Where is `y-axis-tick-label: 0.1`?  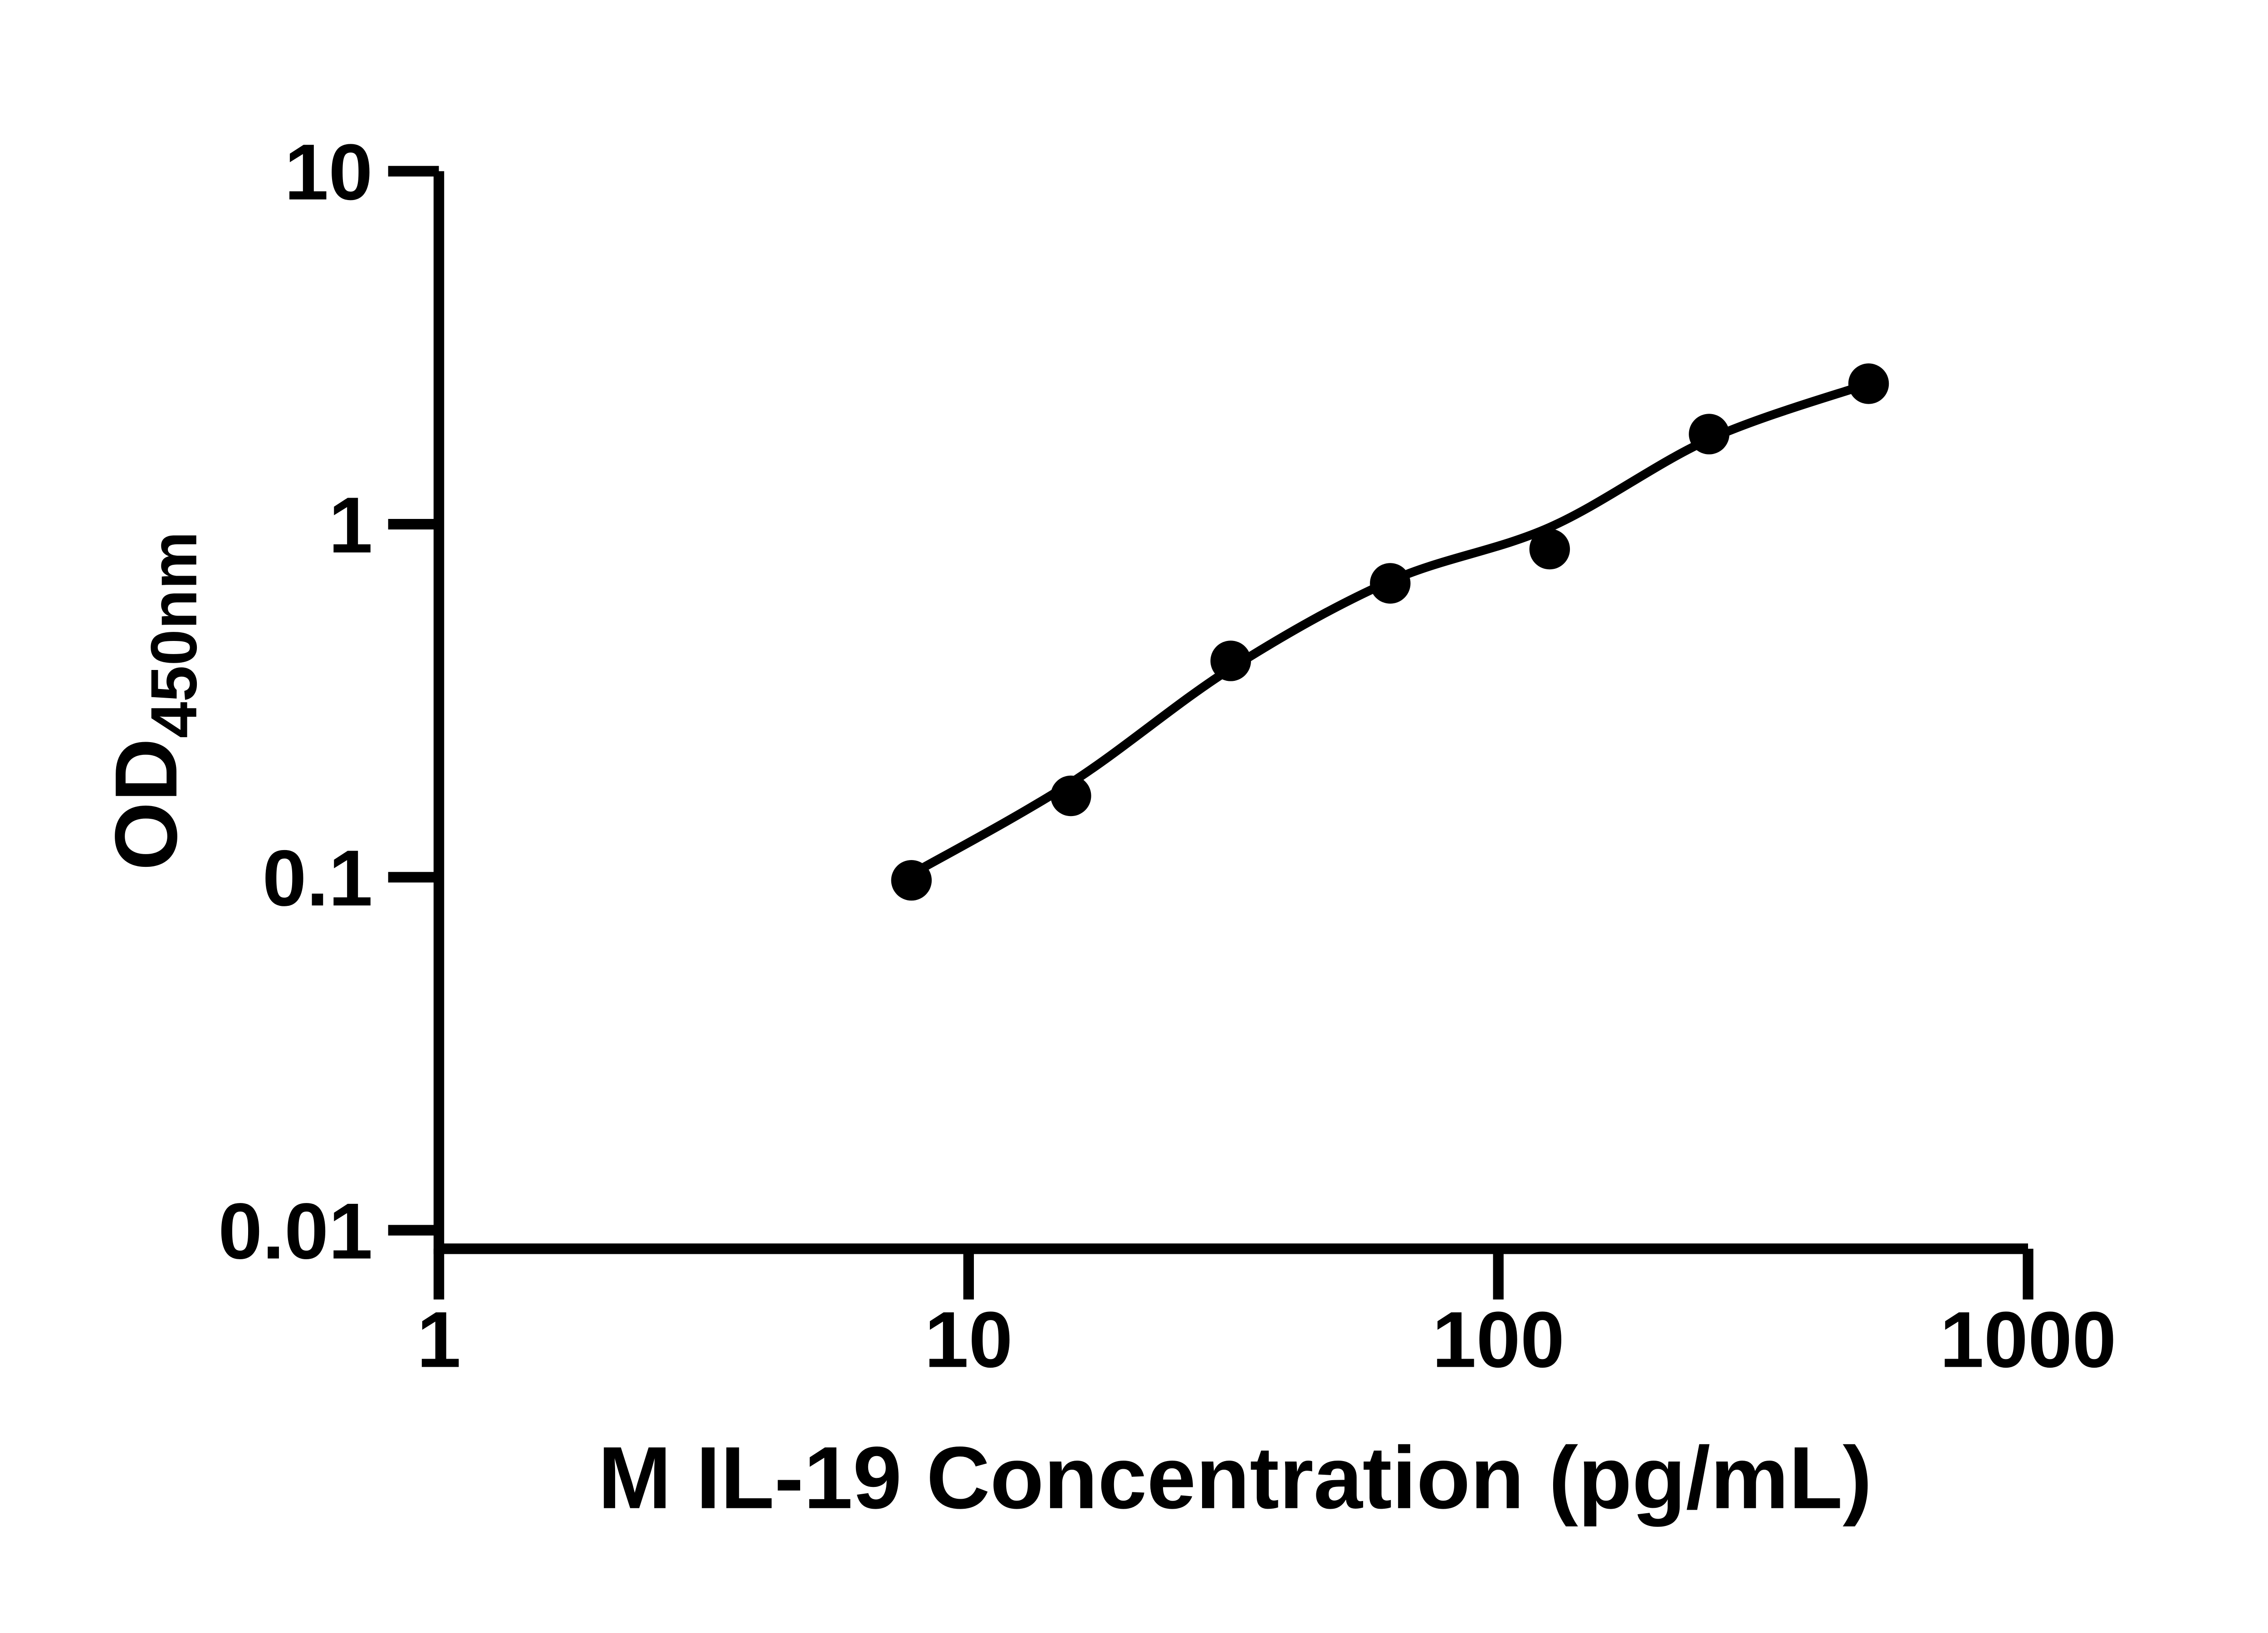
y-axis-tick-label: 0.1 is located at coordinates (317, 878).